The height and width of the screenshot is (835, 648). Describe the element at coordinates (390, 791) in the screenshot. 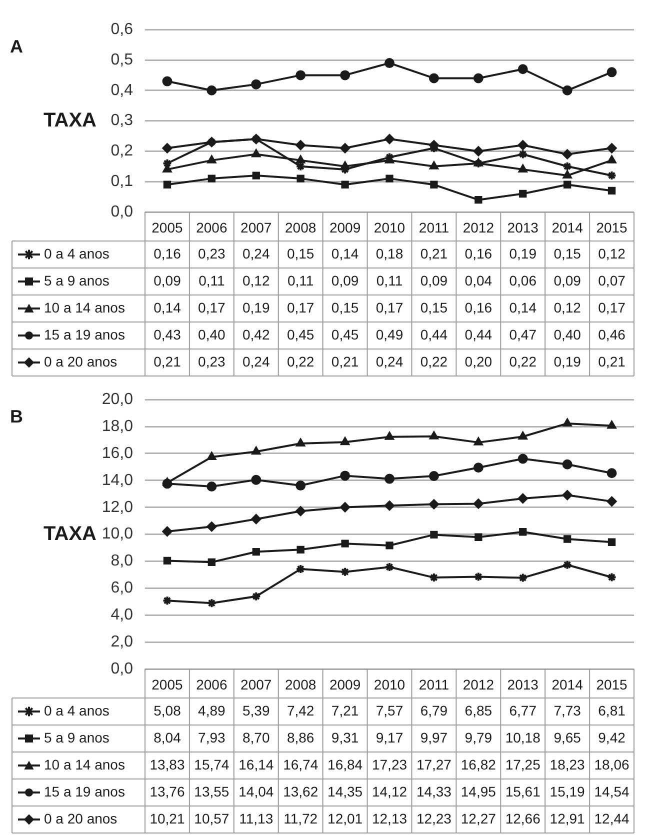

I see `data-label: 14,12` at that location.